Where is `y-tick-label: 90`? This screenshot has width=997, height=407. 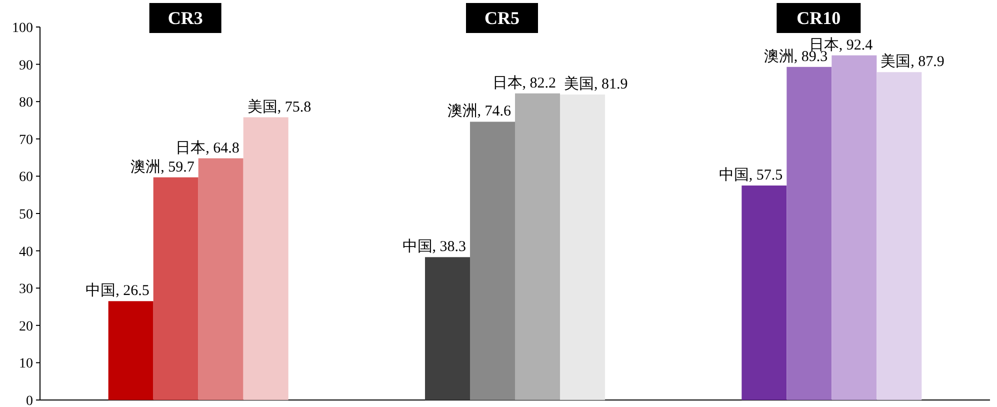 y-tick-label: 90 is located at coordinates (26, 66).